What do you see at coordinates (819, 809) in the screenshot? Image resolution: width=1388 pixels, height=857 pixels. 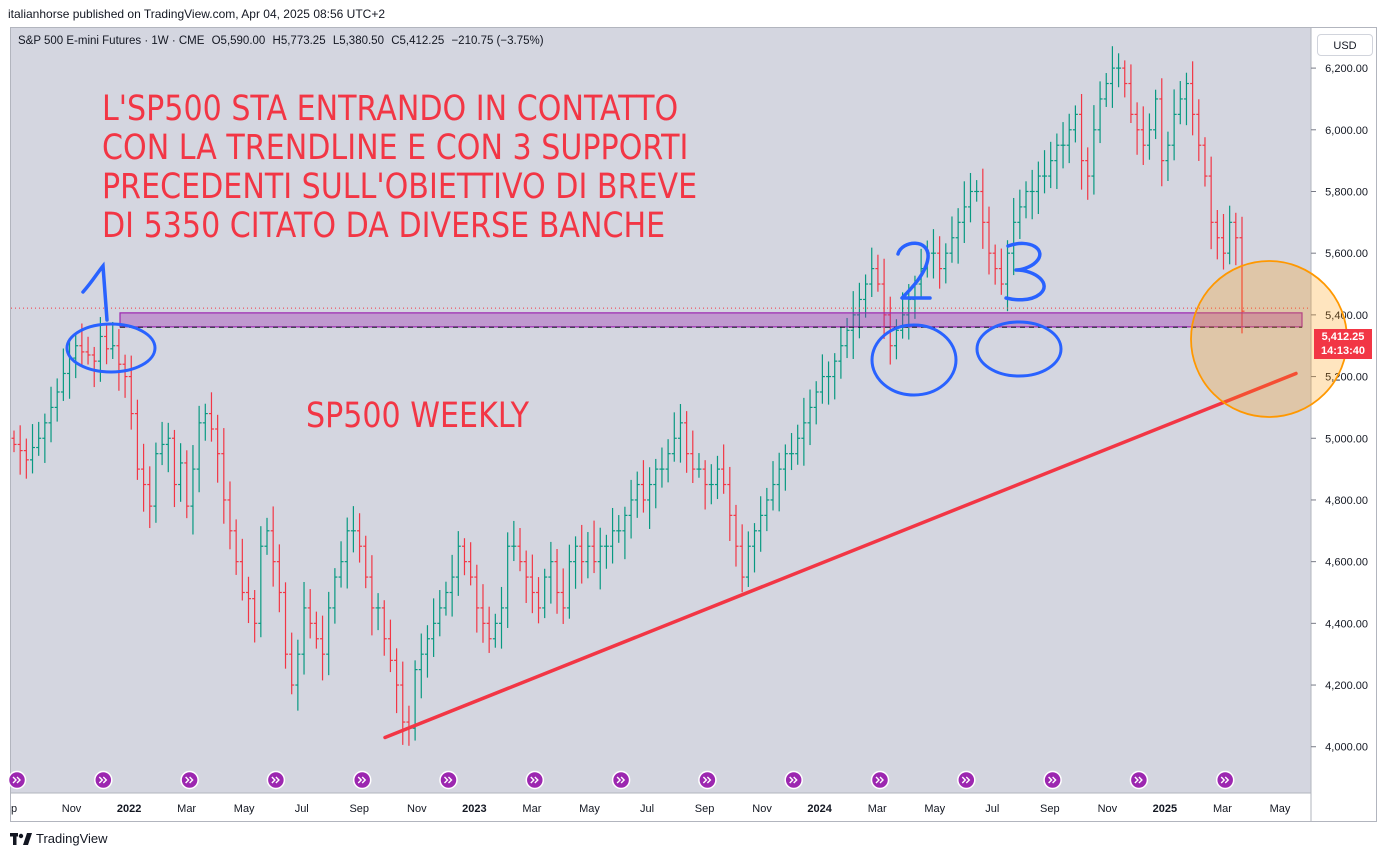 I see `time-tick-label: 2024` at bounding box center [819, 809].